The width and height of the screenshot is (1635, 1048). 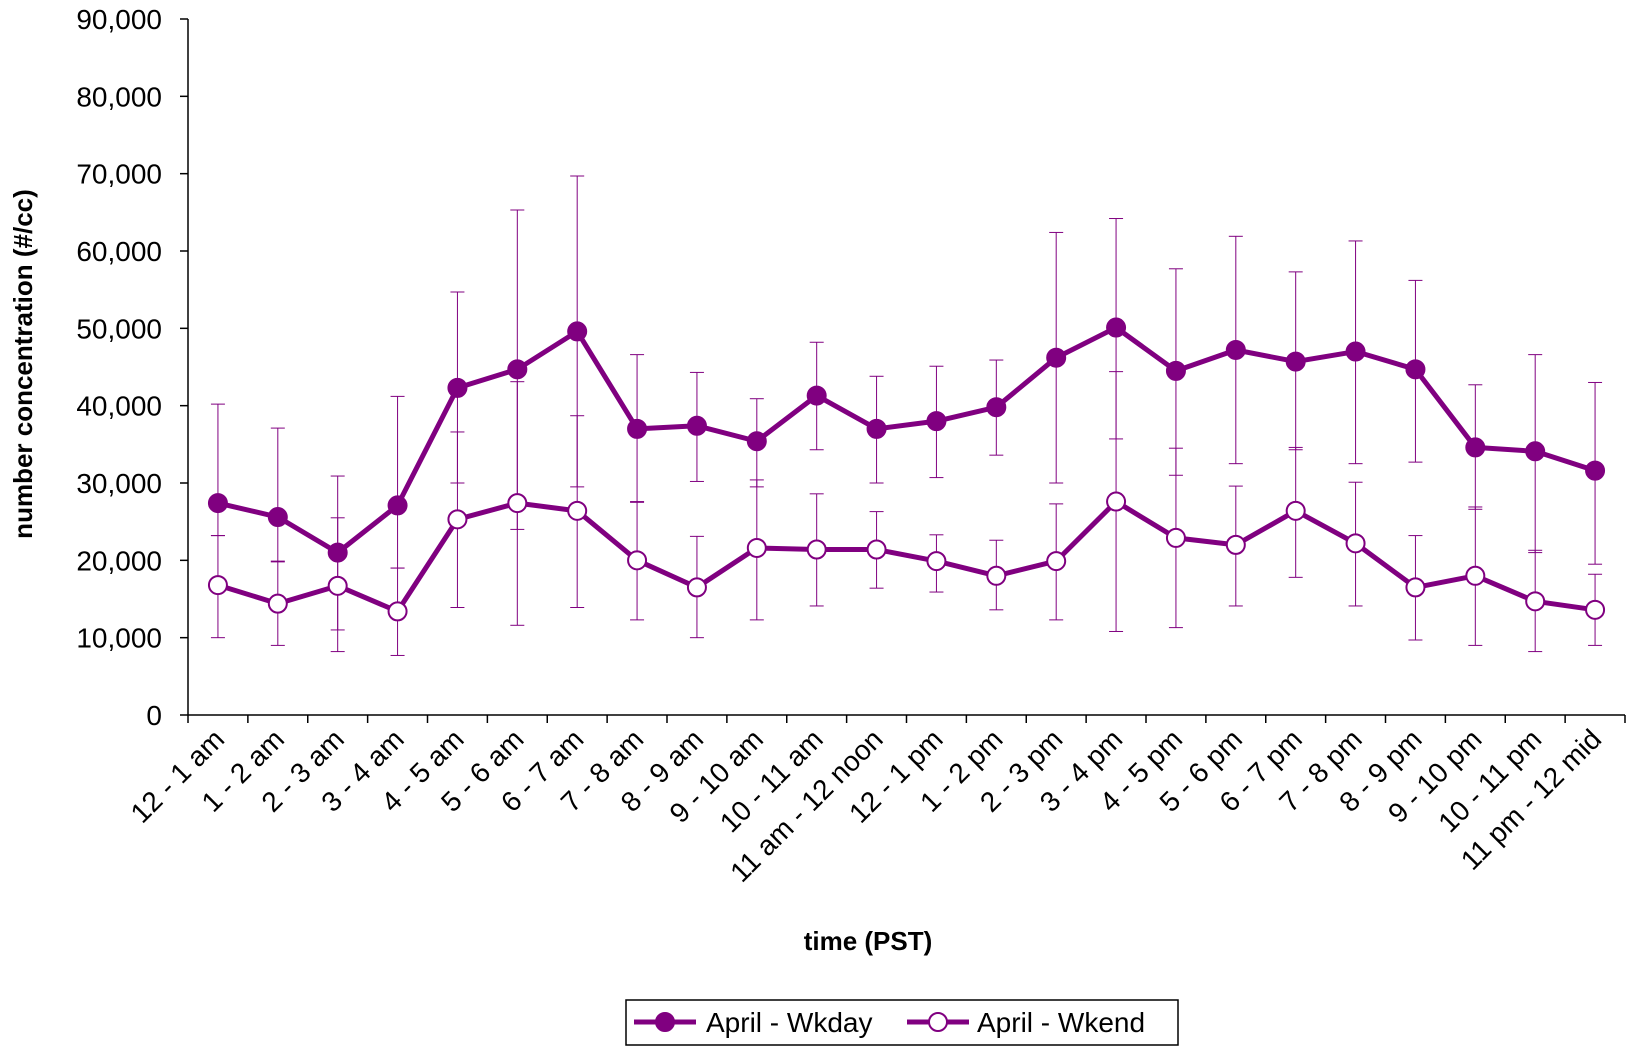 I want to click on legend-marker-wkday, so click(x=665, y=1022).